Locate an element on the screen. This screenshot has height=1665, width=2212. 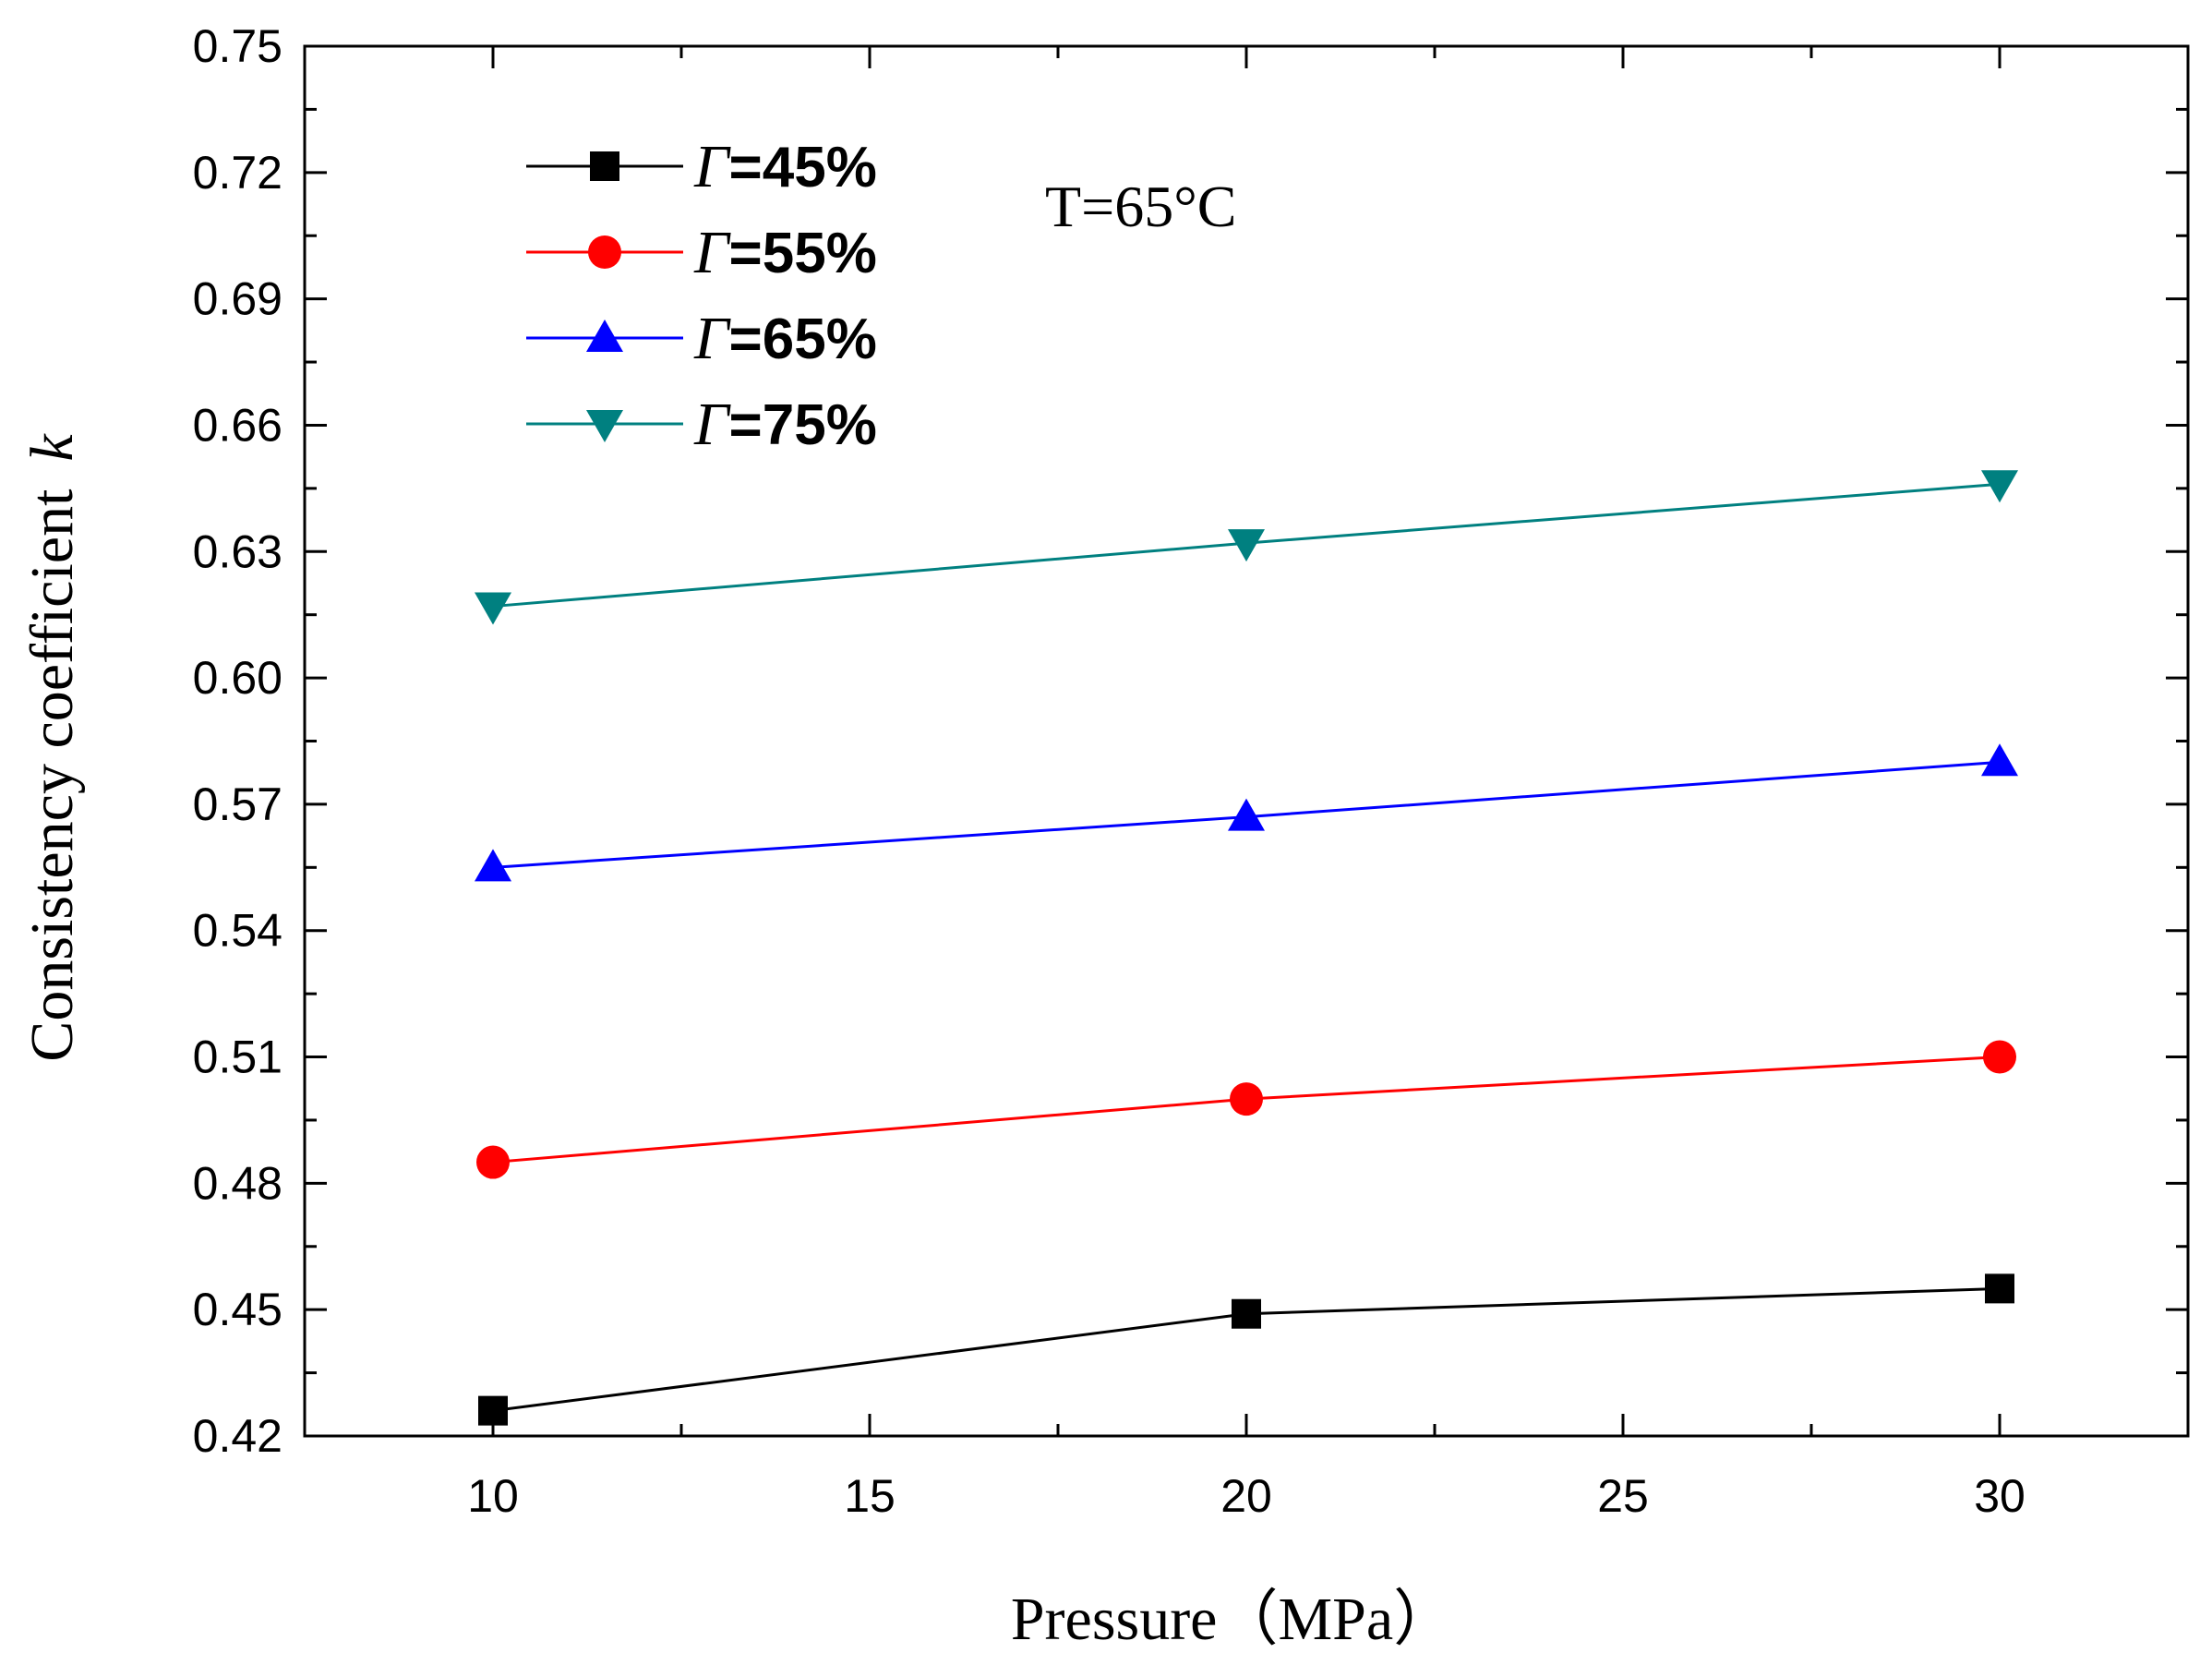
y-tick-label: 0.60 is located at coordinates (238, 678).